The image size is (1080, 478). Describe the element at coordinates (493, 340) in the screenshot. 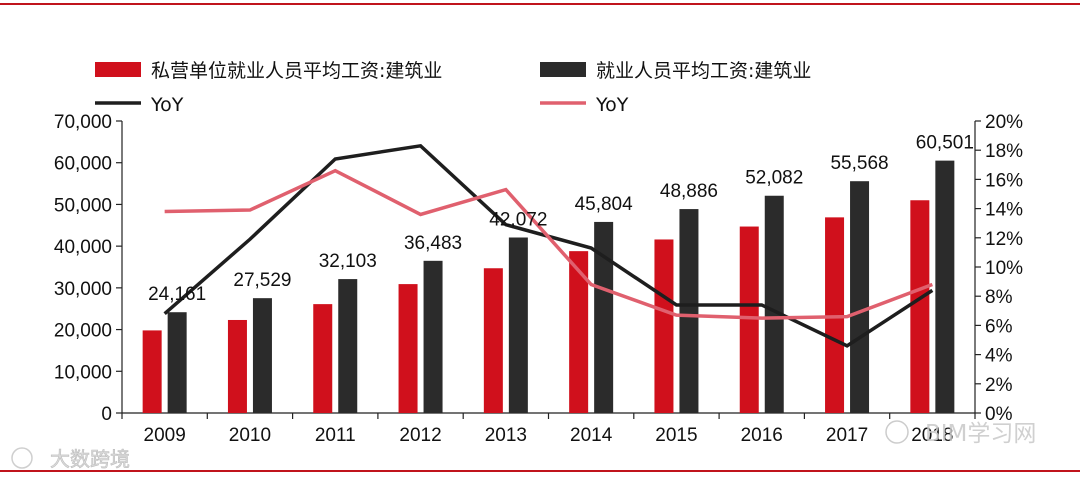

I see `bar-private-2013` at that location.